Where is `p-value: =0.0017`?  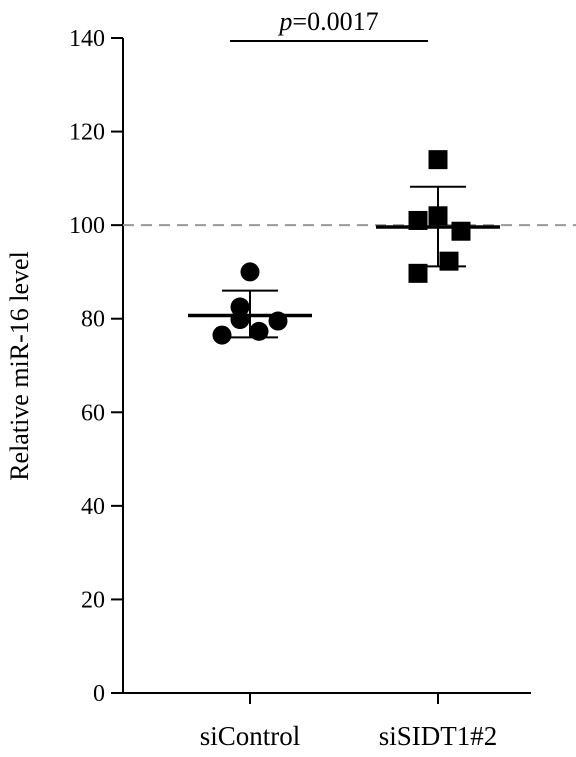
p-value: =0.0017 is located at coordinates (335, 21).